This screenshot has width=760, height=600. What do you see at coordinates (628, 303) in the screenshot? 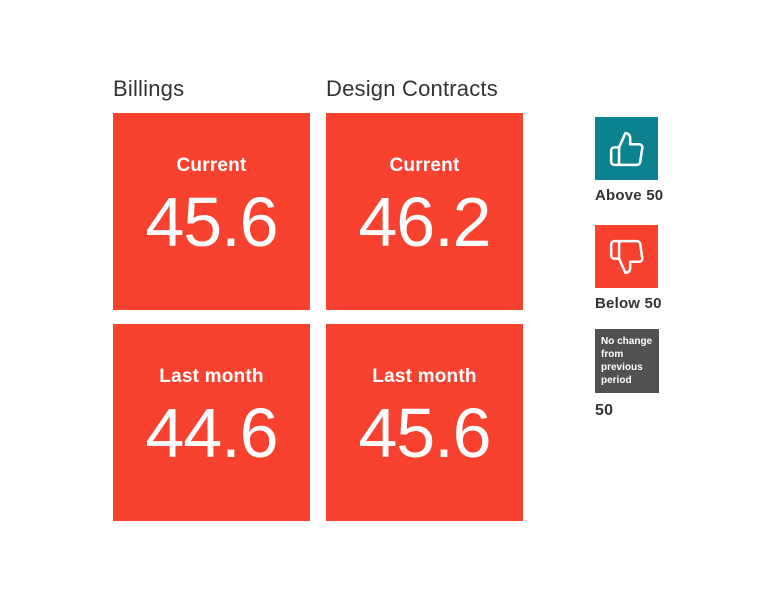
I see `legend-label-below-50: Below 50` at bounding box center [628, 303].